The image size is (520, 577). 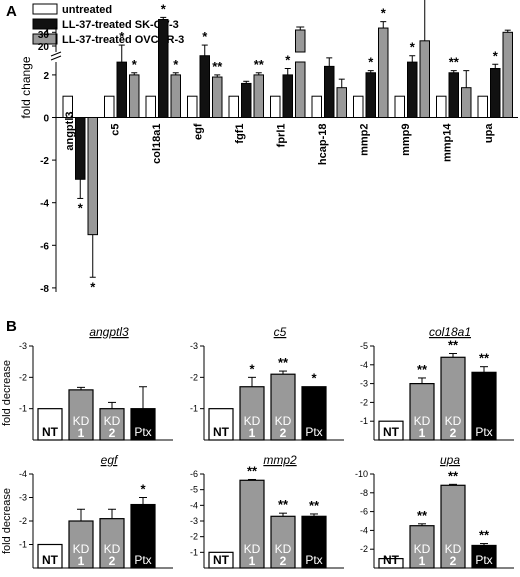 I want to click on y-tick-label: 20, so click(x=44, y=47).